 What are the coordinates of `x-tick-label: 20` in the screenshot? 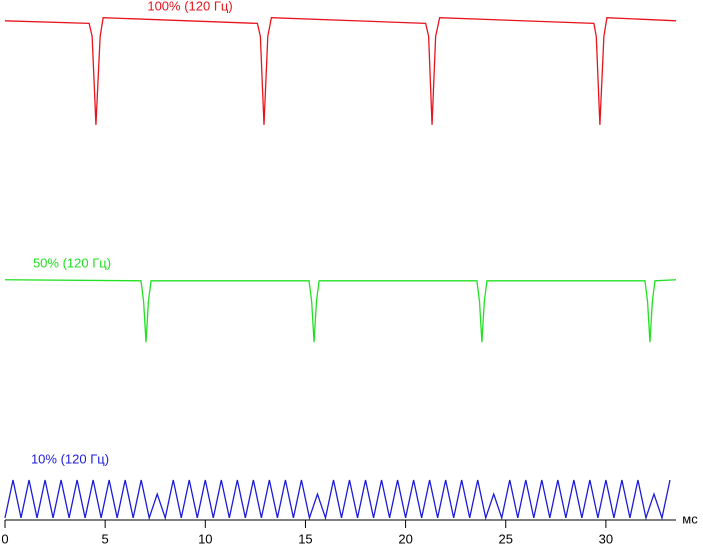 It's located at (405, 538).